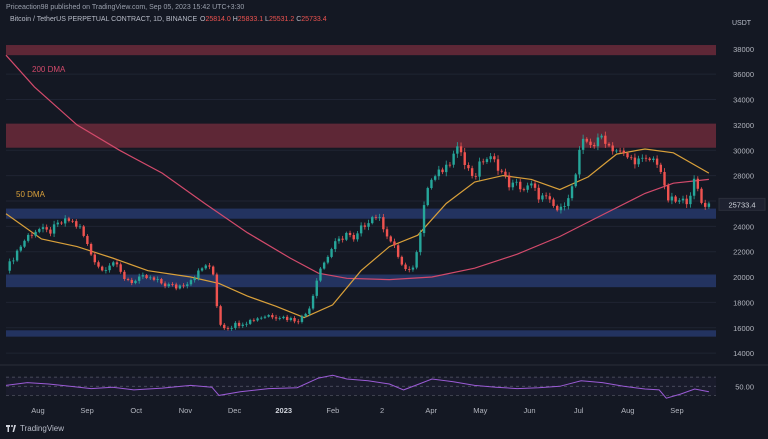 The image size is (768, 439). Describe the element at coordinates (676, 410) in the screenshot. I see `x-tick-label-13: Sep` at that location.